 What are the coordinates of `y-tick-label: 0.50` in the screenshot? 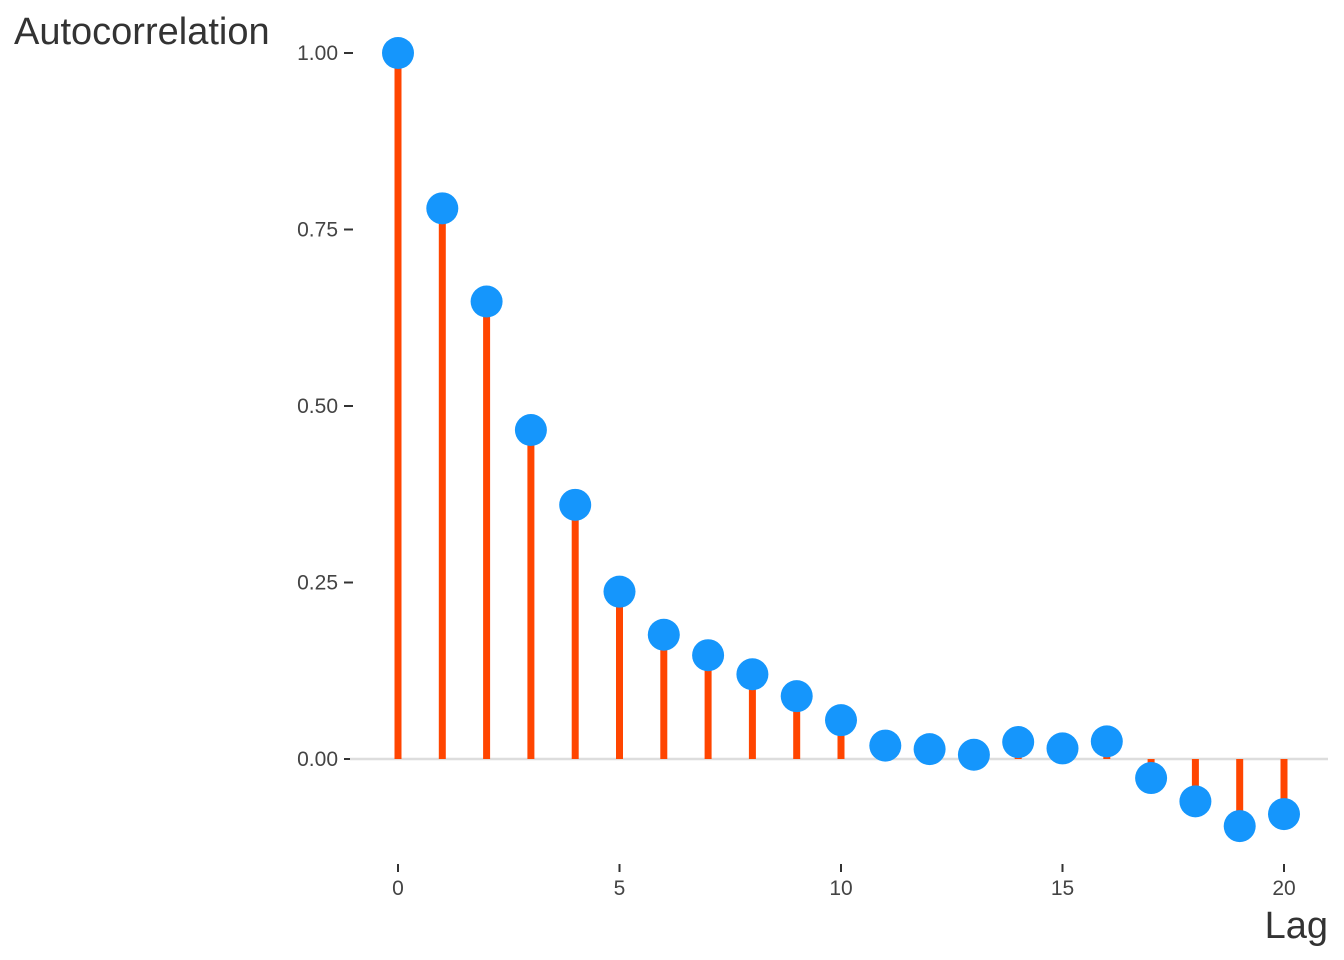 It's located at (317, 406).